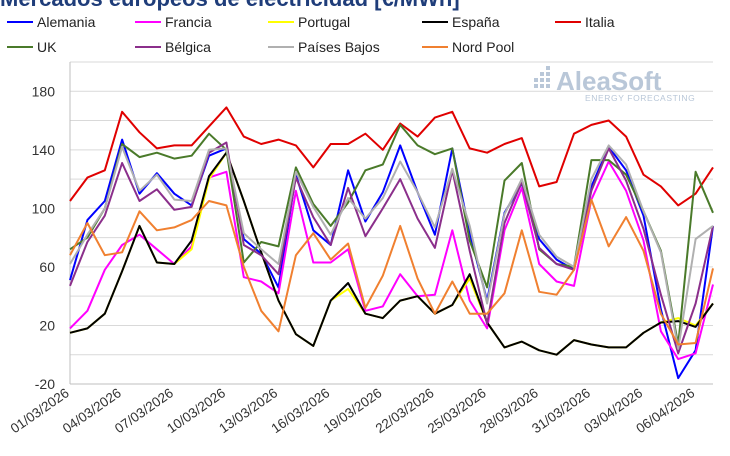 The height and width of the screenshot is (456, 730). I want to click on y-tick-label: 60, so click(47, 267).